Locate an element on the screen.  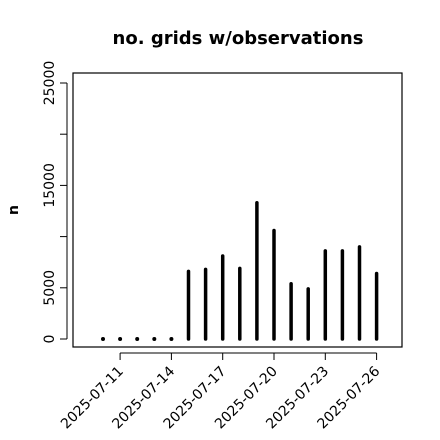
y-axis-label: n is located at coordinates (14, 210).